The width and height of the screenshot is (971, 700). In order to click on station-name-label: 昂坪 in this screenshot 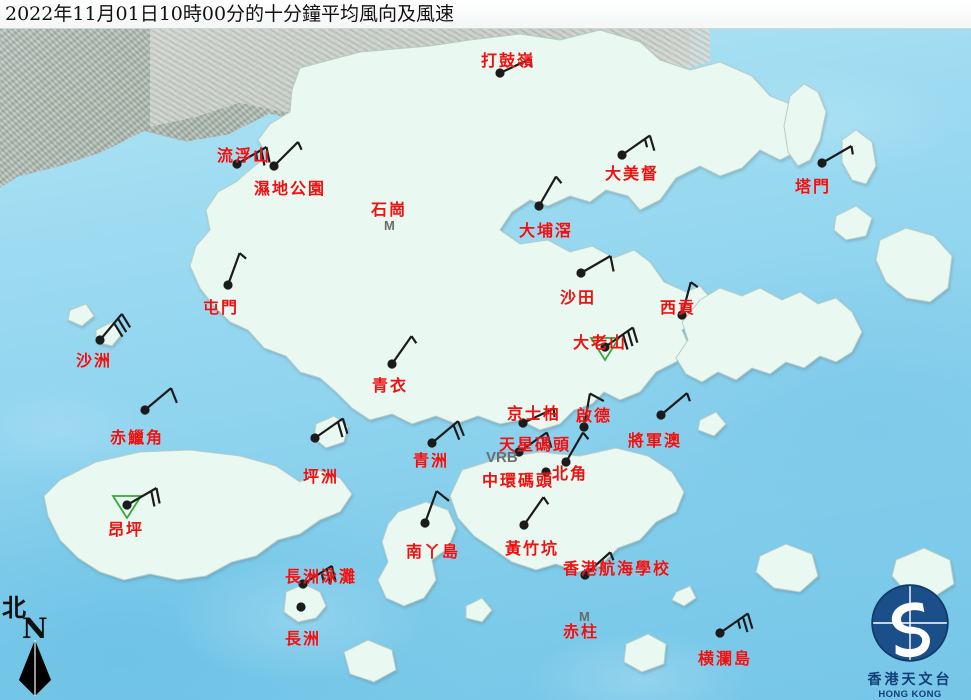, I will do `click(126, 529)`.